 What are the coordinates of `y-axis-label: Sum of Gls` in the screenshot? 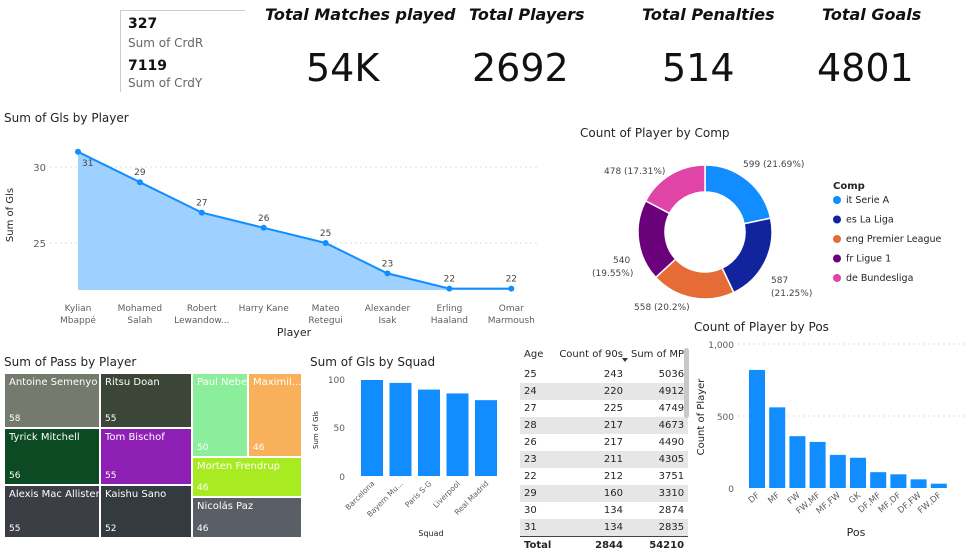 It's located at (10, 215).